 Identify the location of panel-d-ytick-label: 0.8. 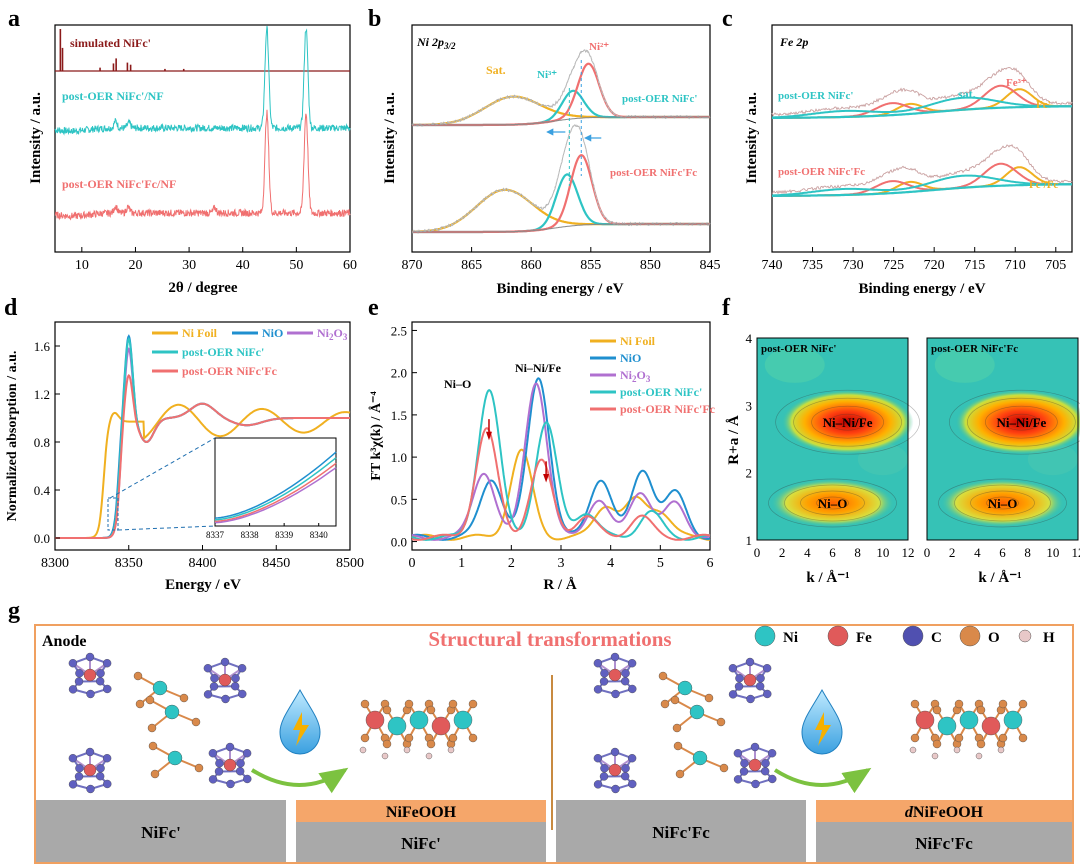
(42, 442).